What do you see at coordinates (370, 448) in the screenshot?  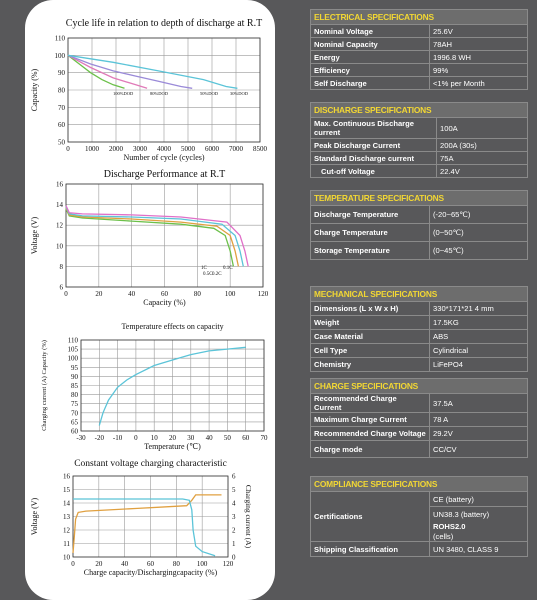 I see `spec-label: Charge mode` at bounding box center [370, 448].